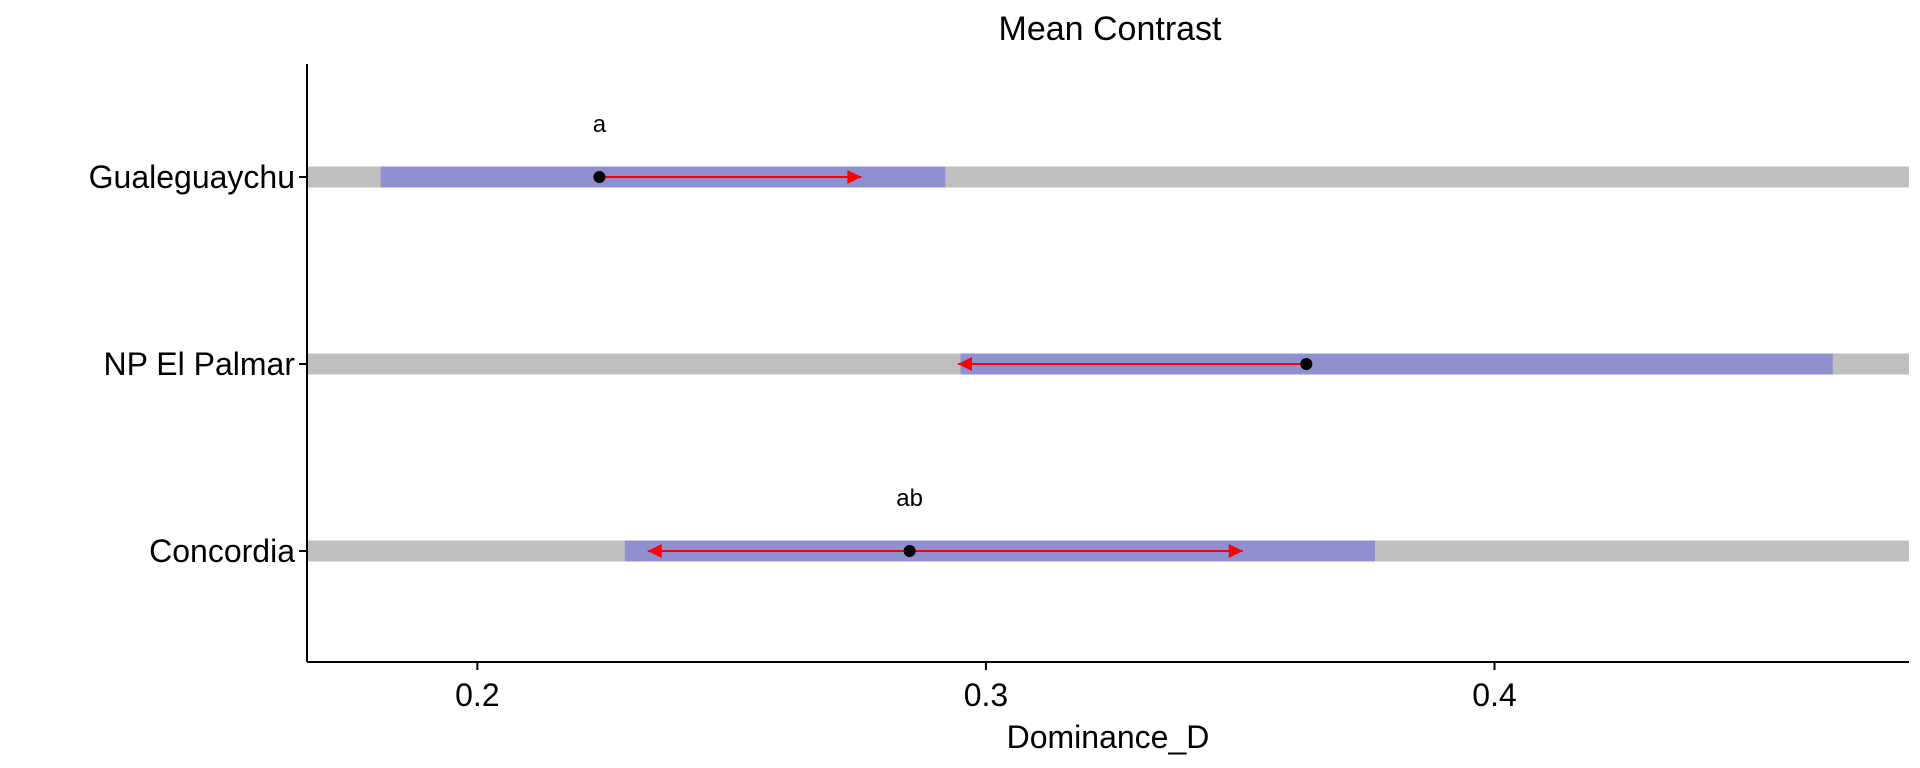 This screenshot has height=768, width=1920. I want to click on y-tick-label: NP El Palmar, so click(200, 364).